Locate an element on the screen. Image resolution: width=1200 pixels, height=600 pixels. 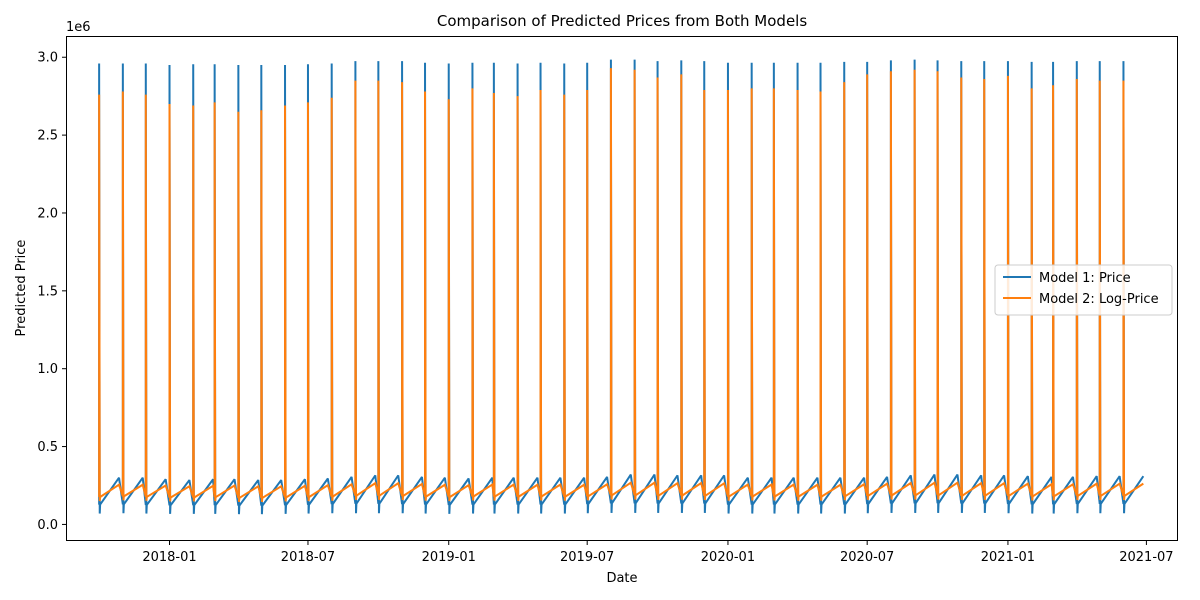
y-tick-label: 1.0 is located at coordinates (47, 369).